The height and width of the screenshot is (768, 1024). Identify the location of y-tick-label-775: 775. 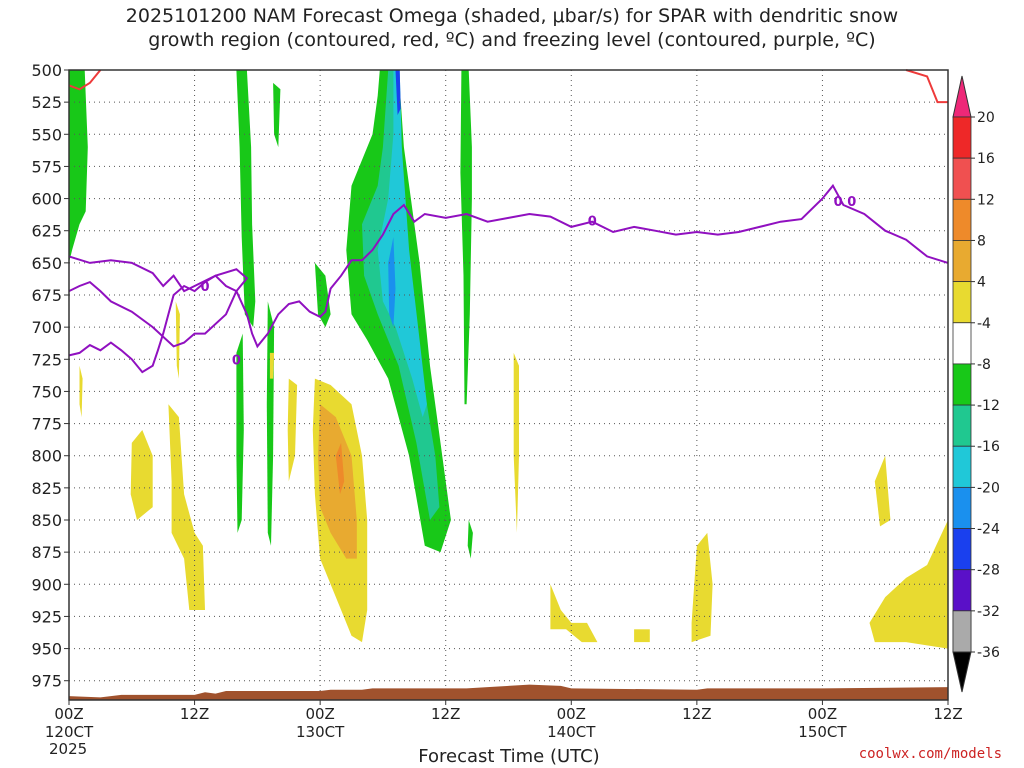
(46, 424).